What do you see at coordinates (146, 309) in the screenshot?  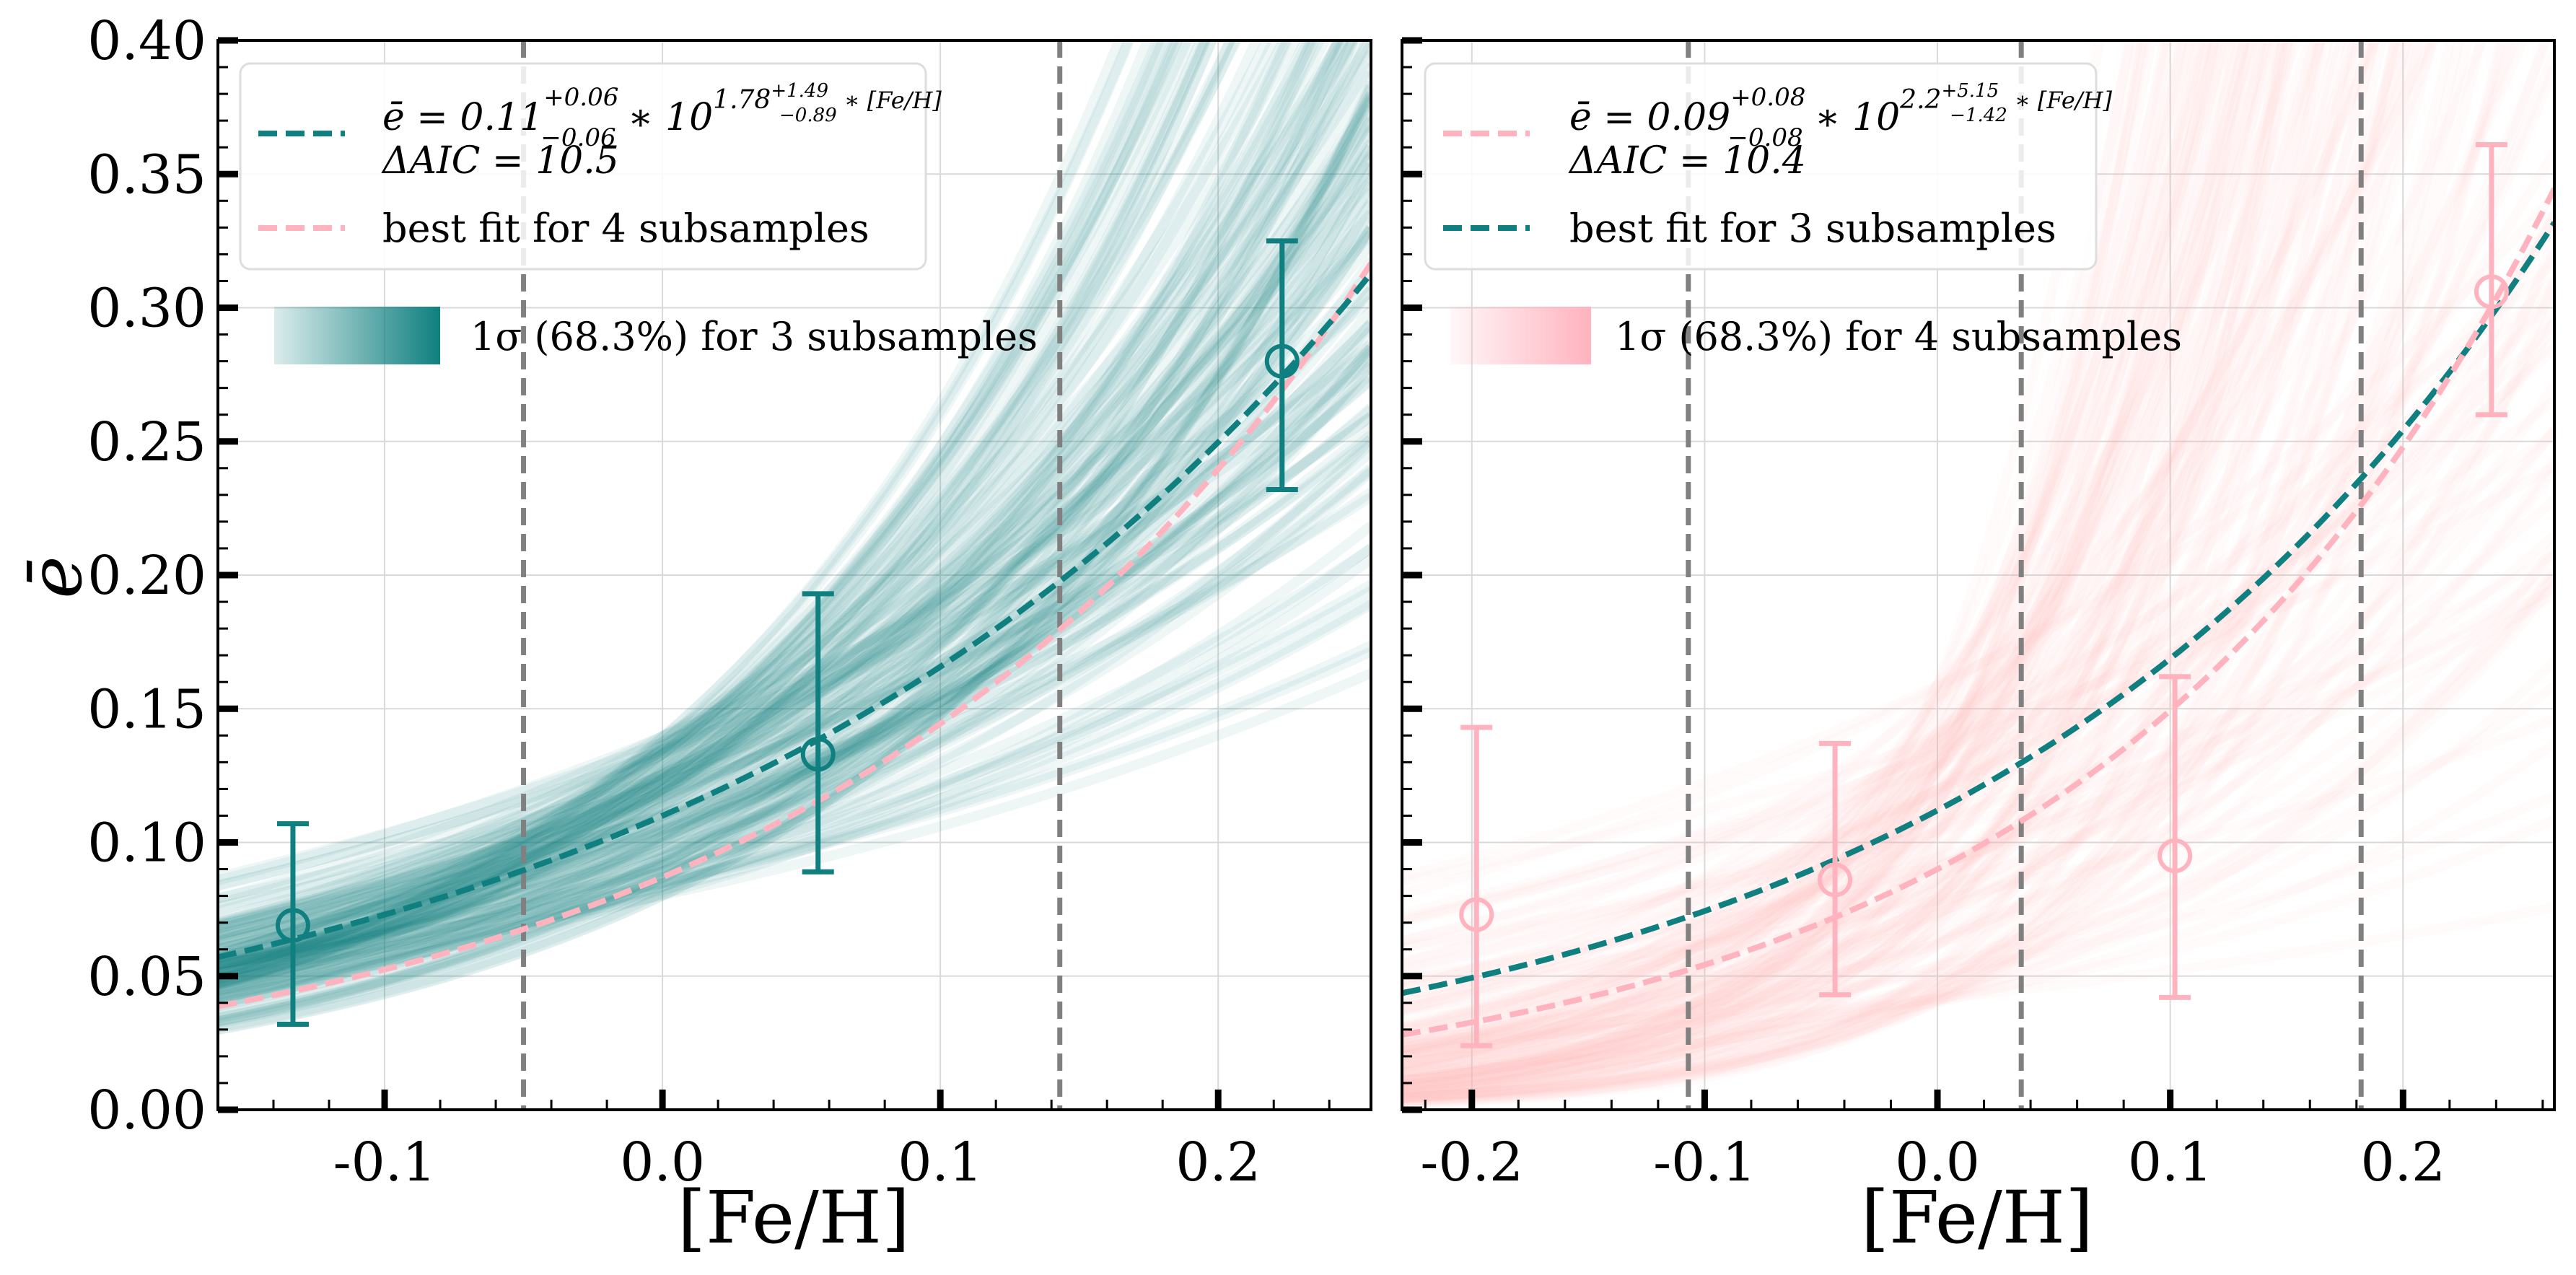 I see `y-tick-label: 0.30` at bounding box center [146, 309].